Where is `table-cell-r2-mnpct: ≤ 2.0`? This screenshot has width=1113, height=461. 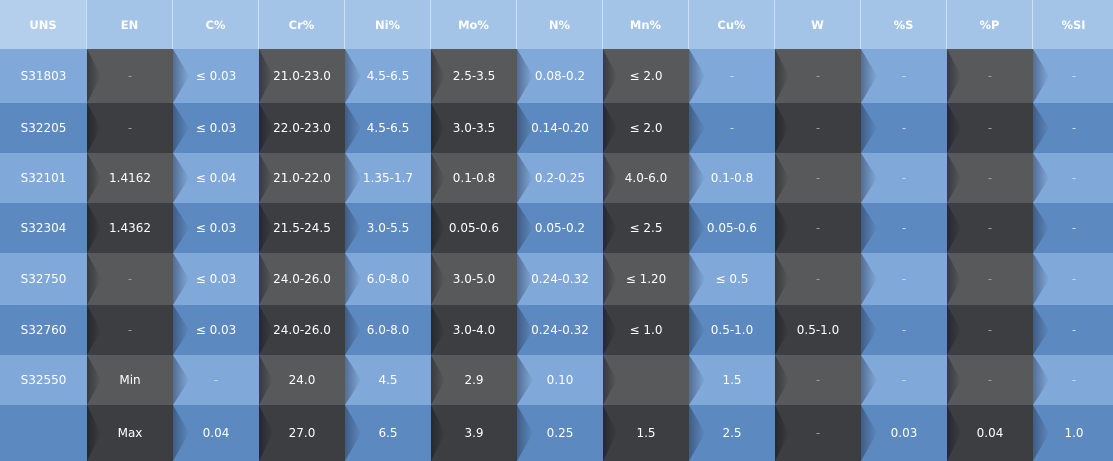 table-cell-r2-mnpct: ≤ 2.0 is located at coordinates (646, 128).